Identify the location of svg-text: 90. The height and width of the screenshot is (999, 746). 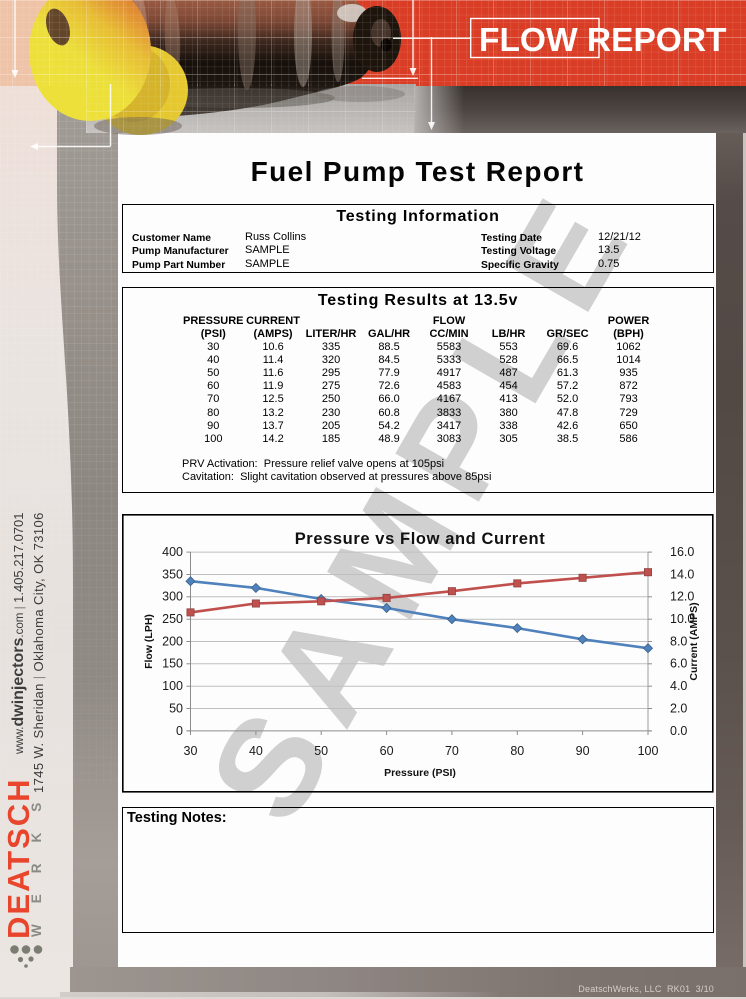
(583, 751).